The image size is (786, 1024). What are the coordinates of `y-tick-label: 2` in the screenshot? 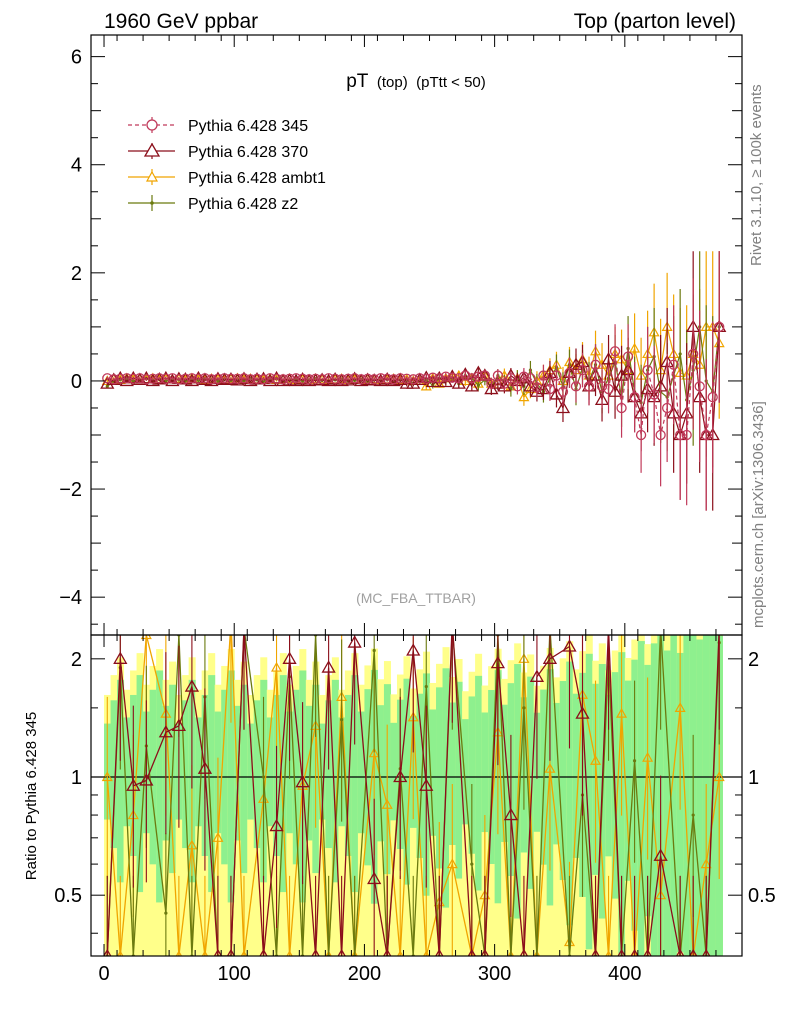 It's located at (76, 274).